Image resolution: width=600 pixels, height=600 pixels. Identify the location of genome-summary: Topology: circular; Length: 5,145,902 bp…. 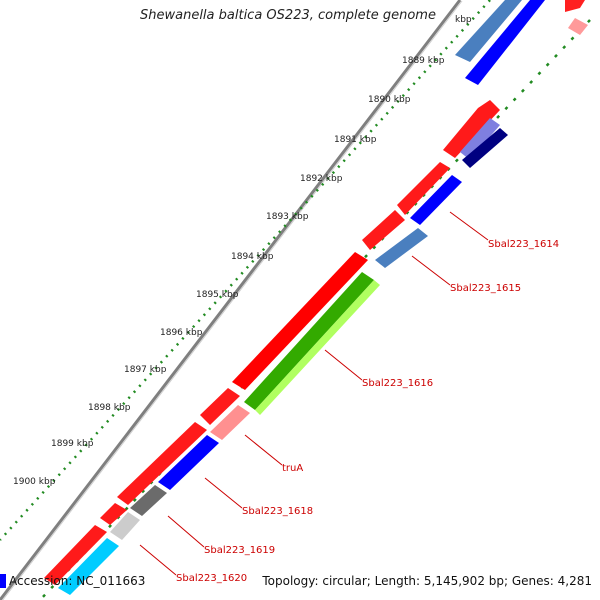
(427, 581).